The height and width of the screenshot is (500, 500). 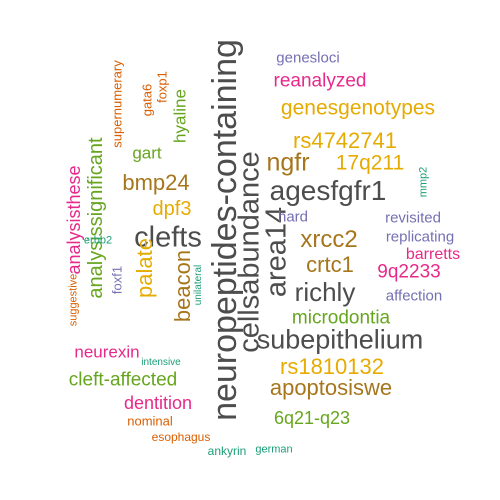 What do you see at coordinates (414, 296) in the screenshot?
I see `word-affection: affection` at bounding box center [414, 296].